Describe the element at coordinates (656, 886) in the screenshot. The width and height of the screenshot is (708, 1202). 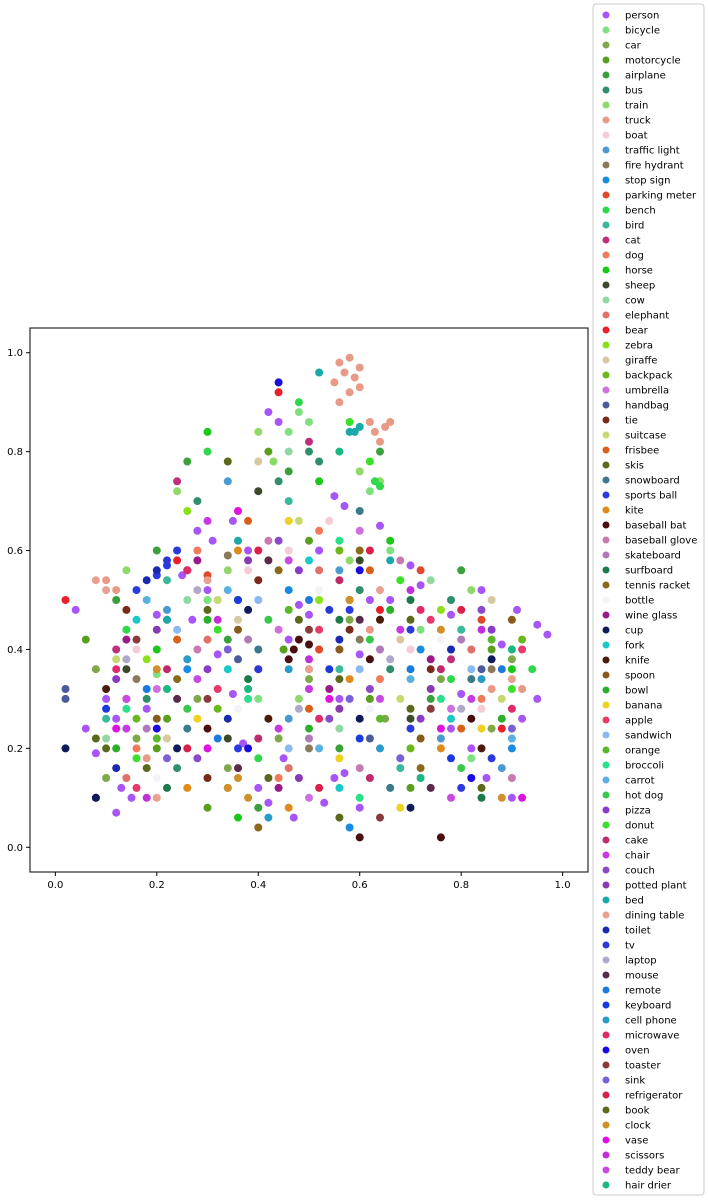
I see `legend-label: potted plant` at that location.